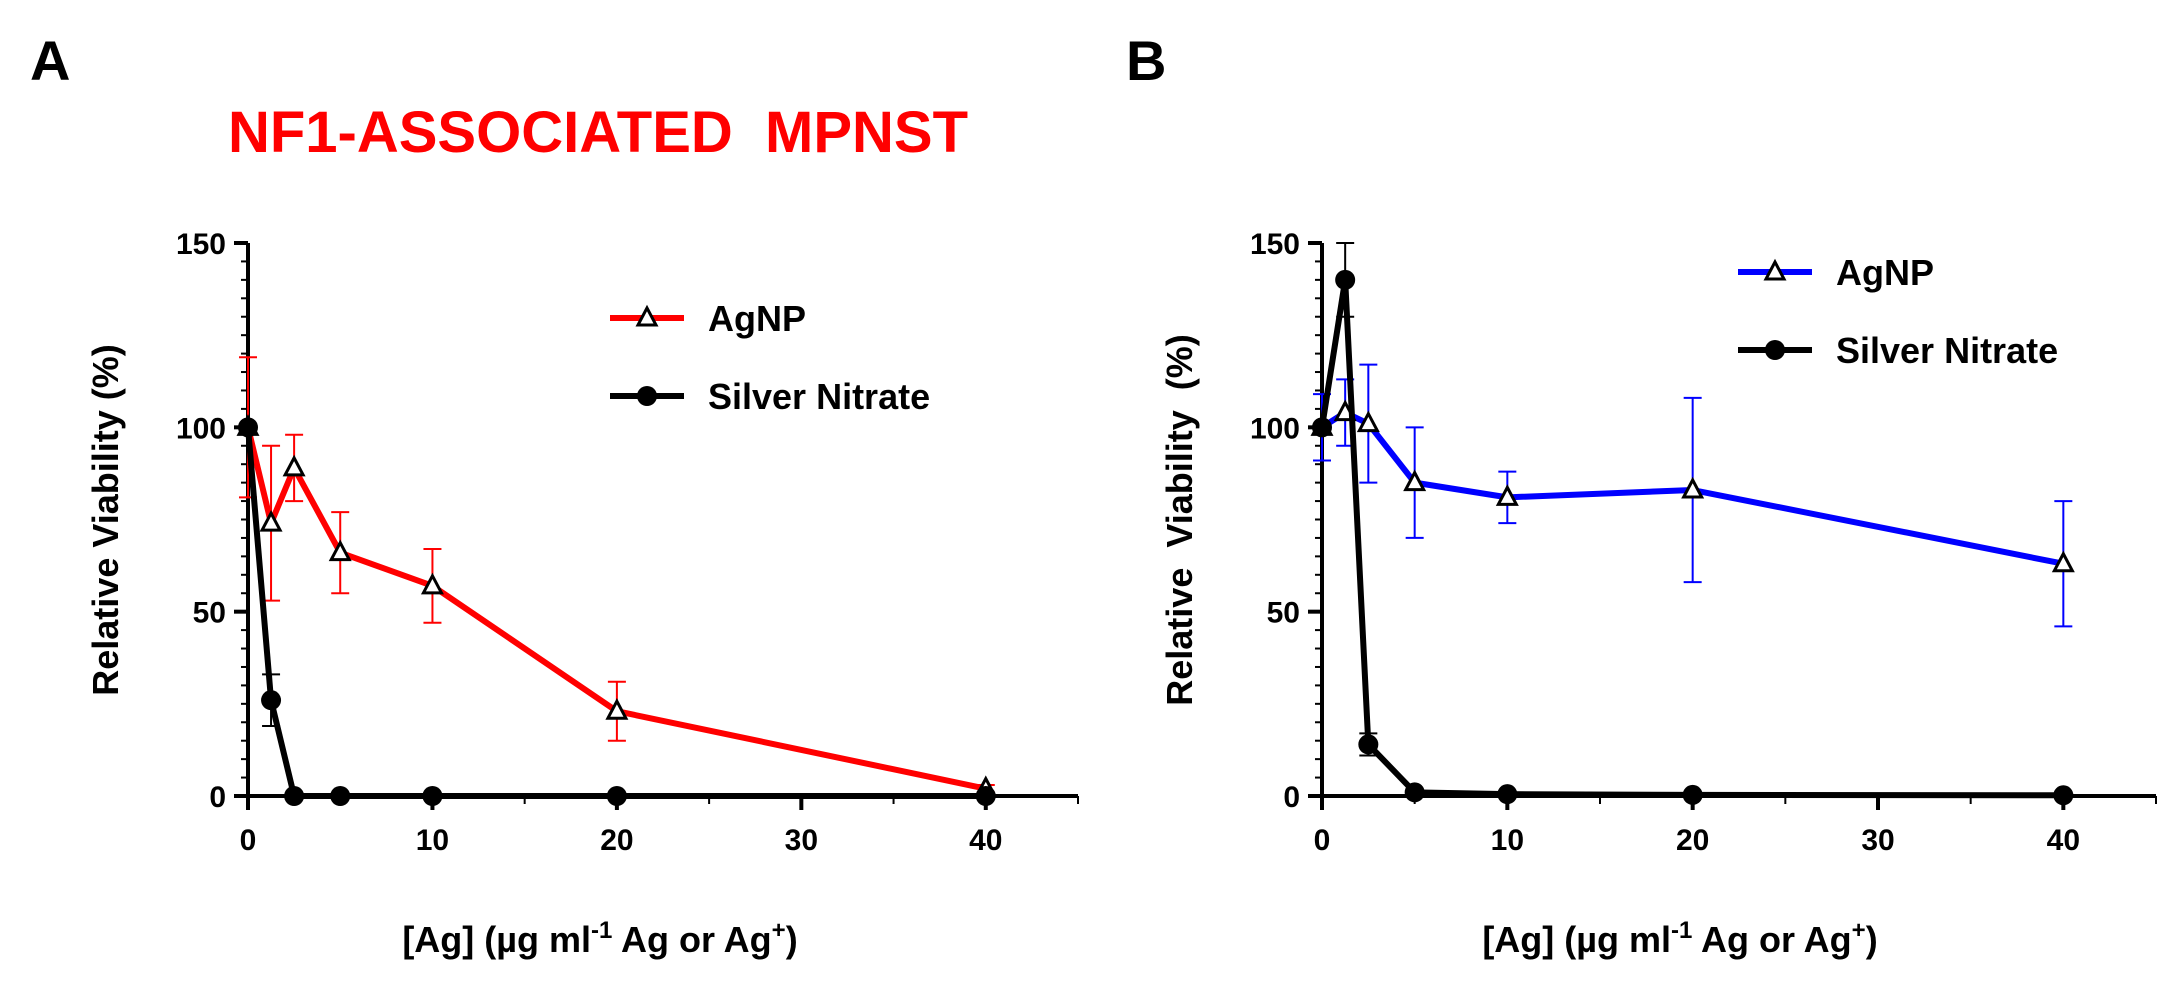 The image size is (2184, 997). What do you see at coordinates (1692, 840) in the screenshot?
I see `panel-b-x-tick-label: 20` at bounding box center [1692, 840].